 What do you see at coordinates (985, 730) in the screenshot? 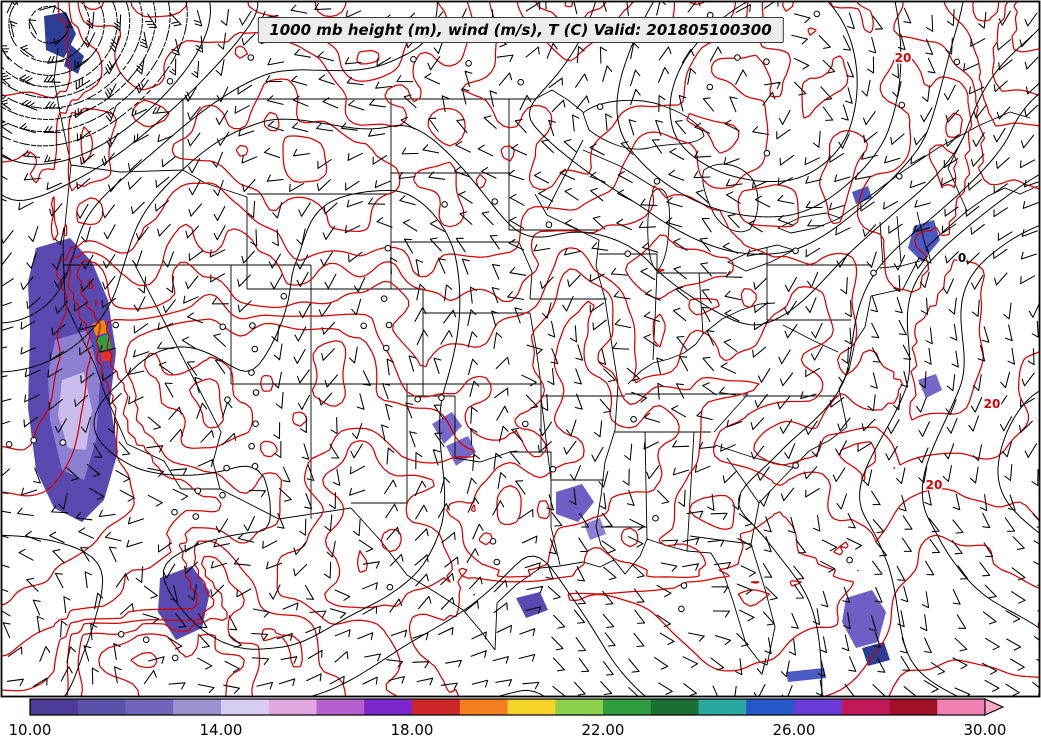
I see `colorbar-tick-label: 30.00` at bounding box center [985, 730].